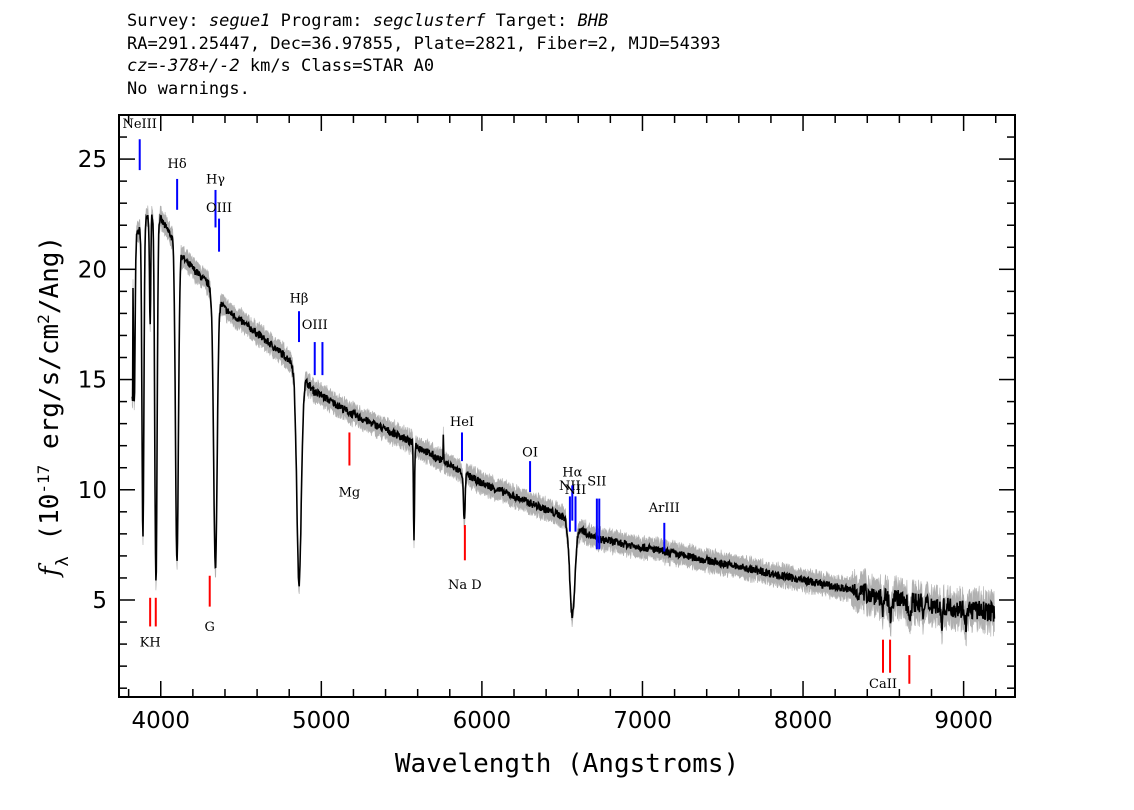  Describe the element at coordinates (63, 561) in the screenshot. I see `y-axis-title-part: λ` at that location.